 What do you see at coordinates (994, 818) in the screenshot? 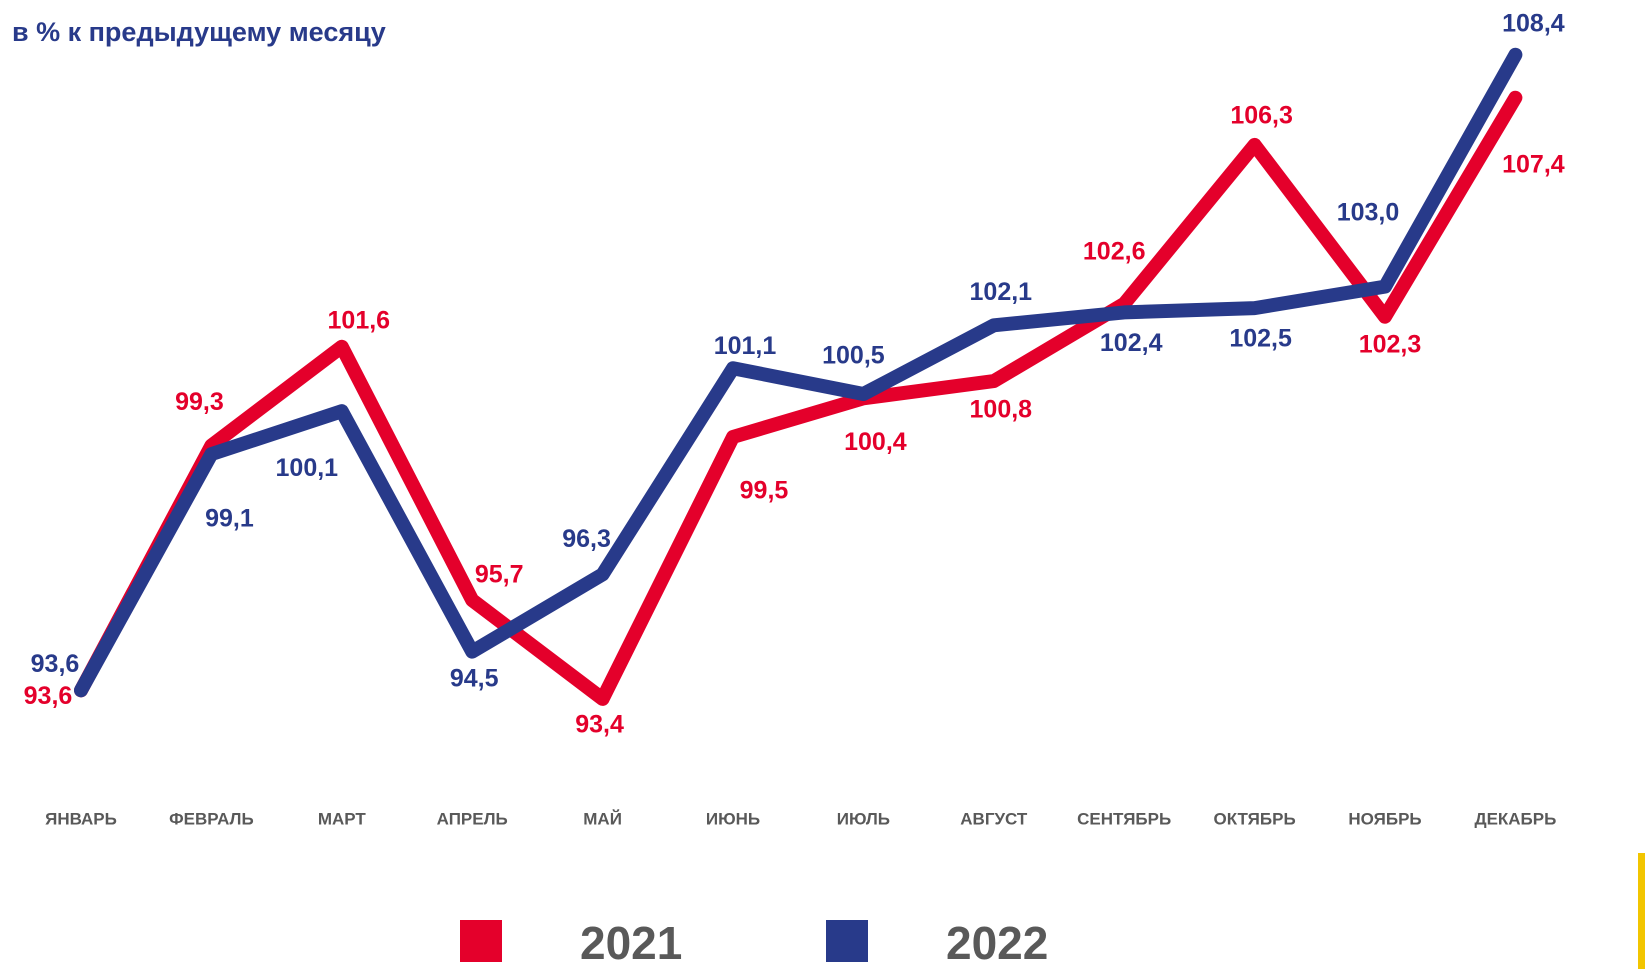
I see `x-tick-label: АВГУСТ` at bounding box center [994, 818].